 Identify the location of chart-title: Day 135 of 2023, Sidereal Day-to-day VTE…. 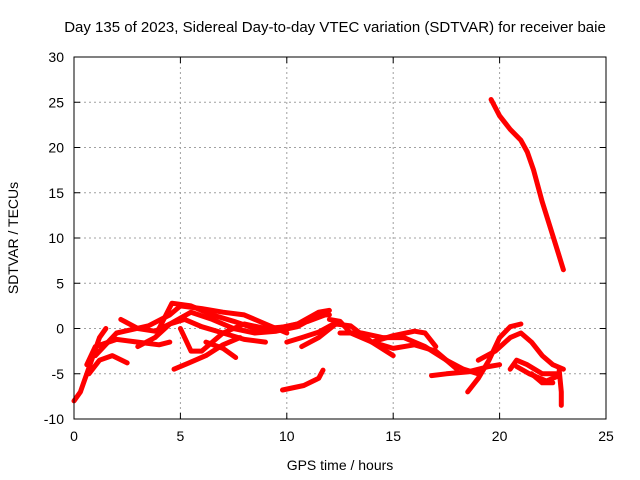
(335, 27).